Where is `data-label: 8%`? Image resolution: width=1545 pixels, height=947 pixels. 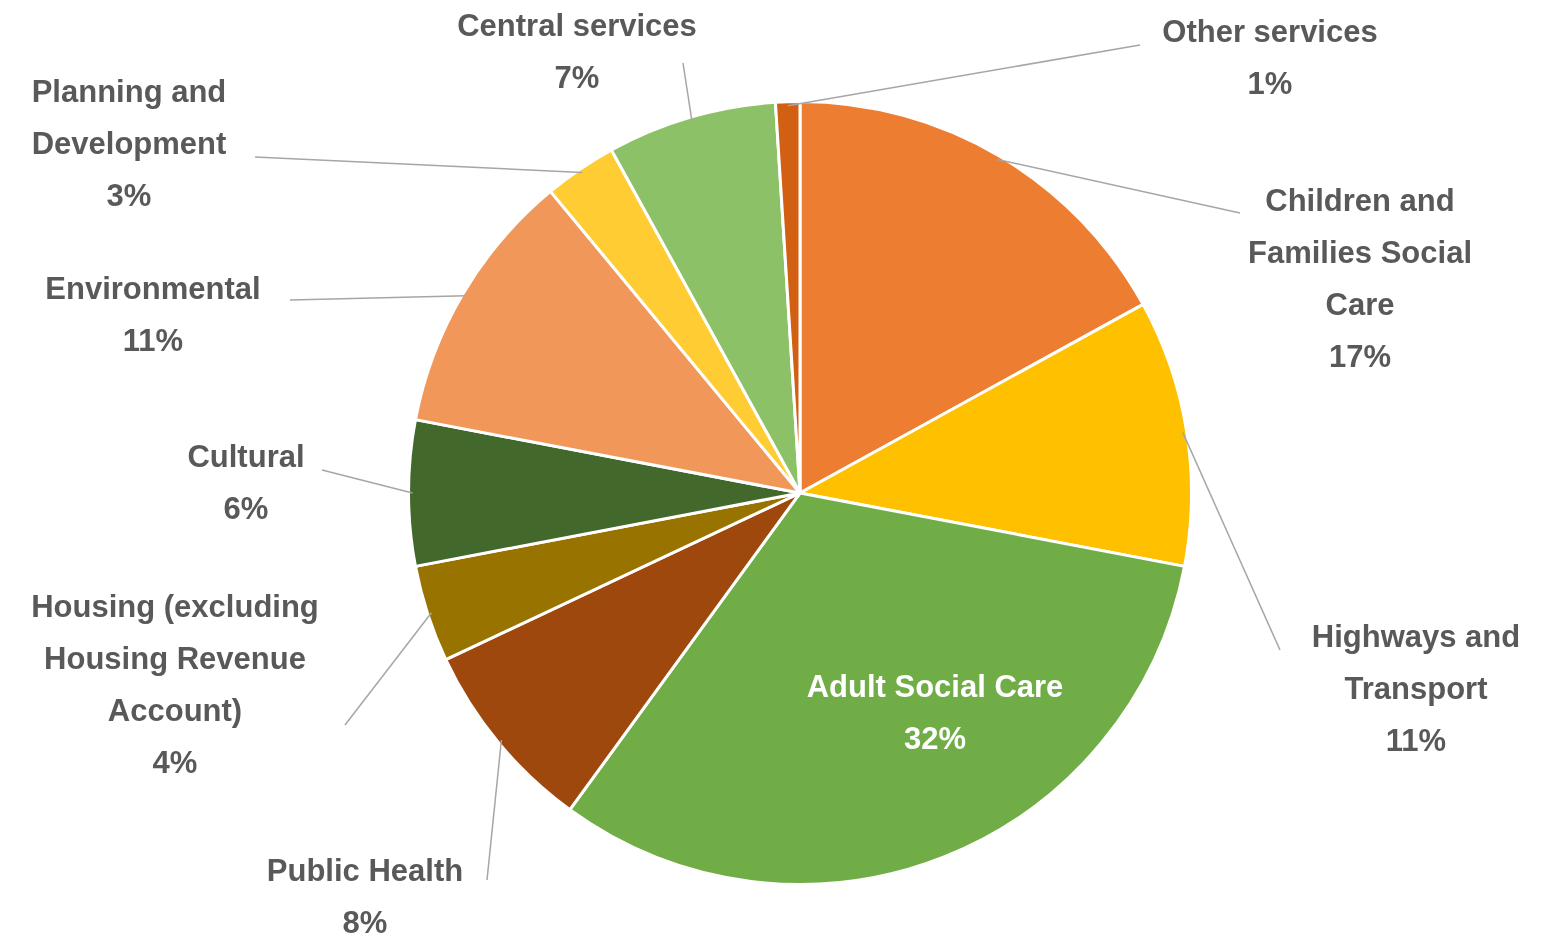
data-label: 8% is located at coordinates (365, 922).